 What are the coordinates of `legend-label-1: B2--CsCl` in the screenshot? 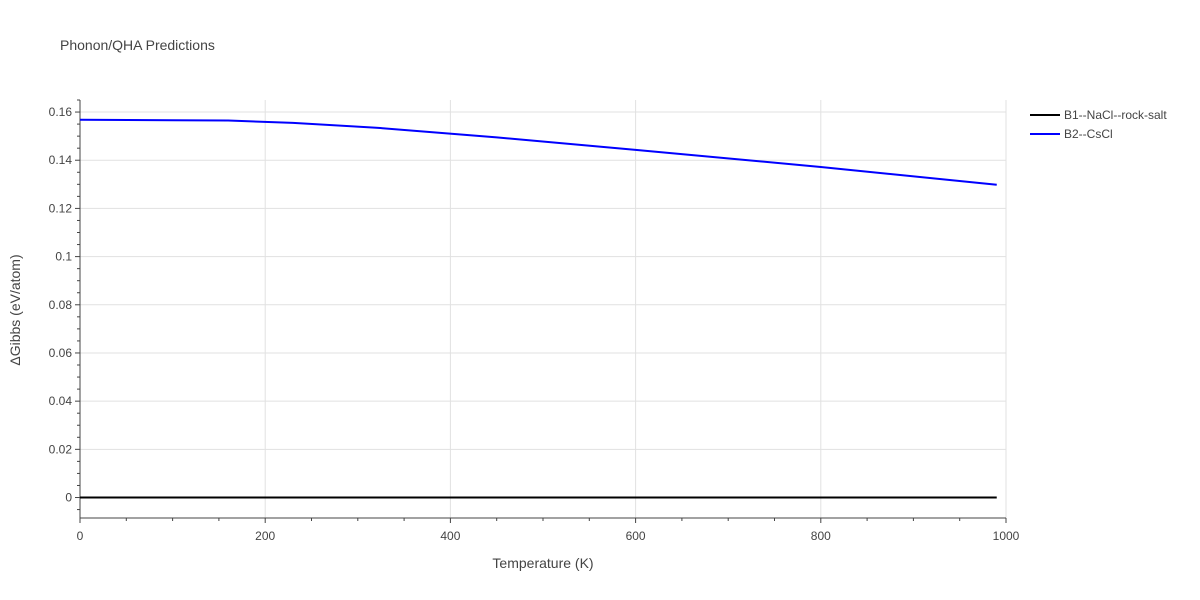 It's located at (1088, 134).